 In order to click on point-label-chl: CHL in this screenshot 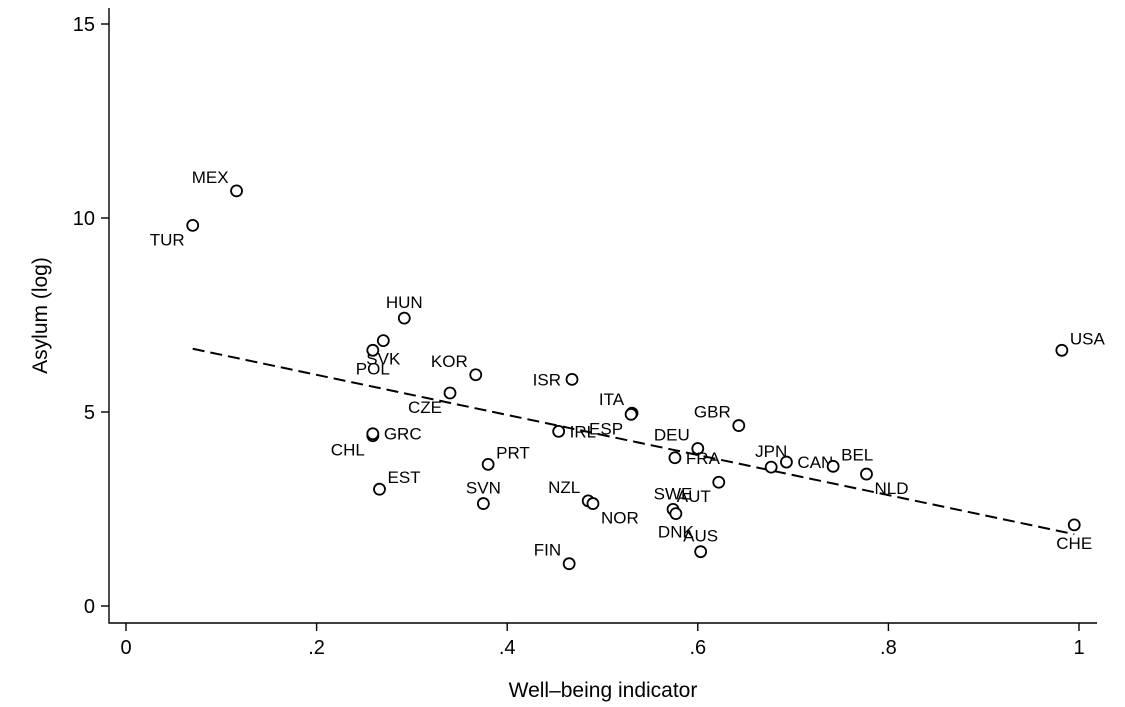, I will do `click(348, 450)`.